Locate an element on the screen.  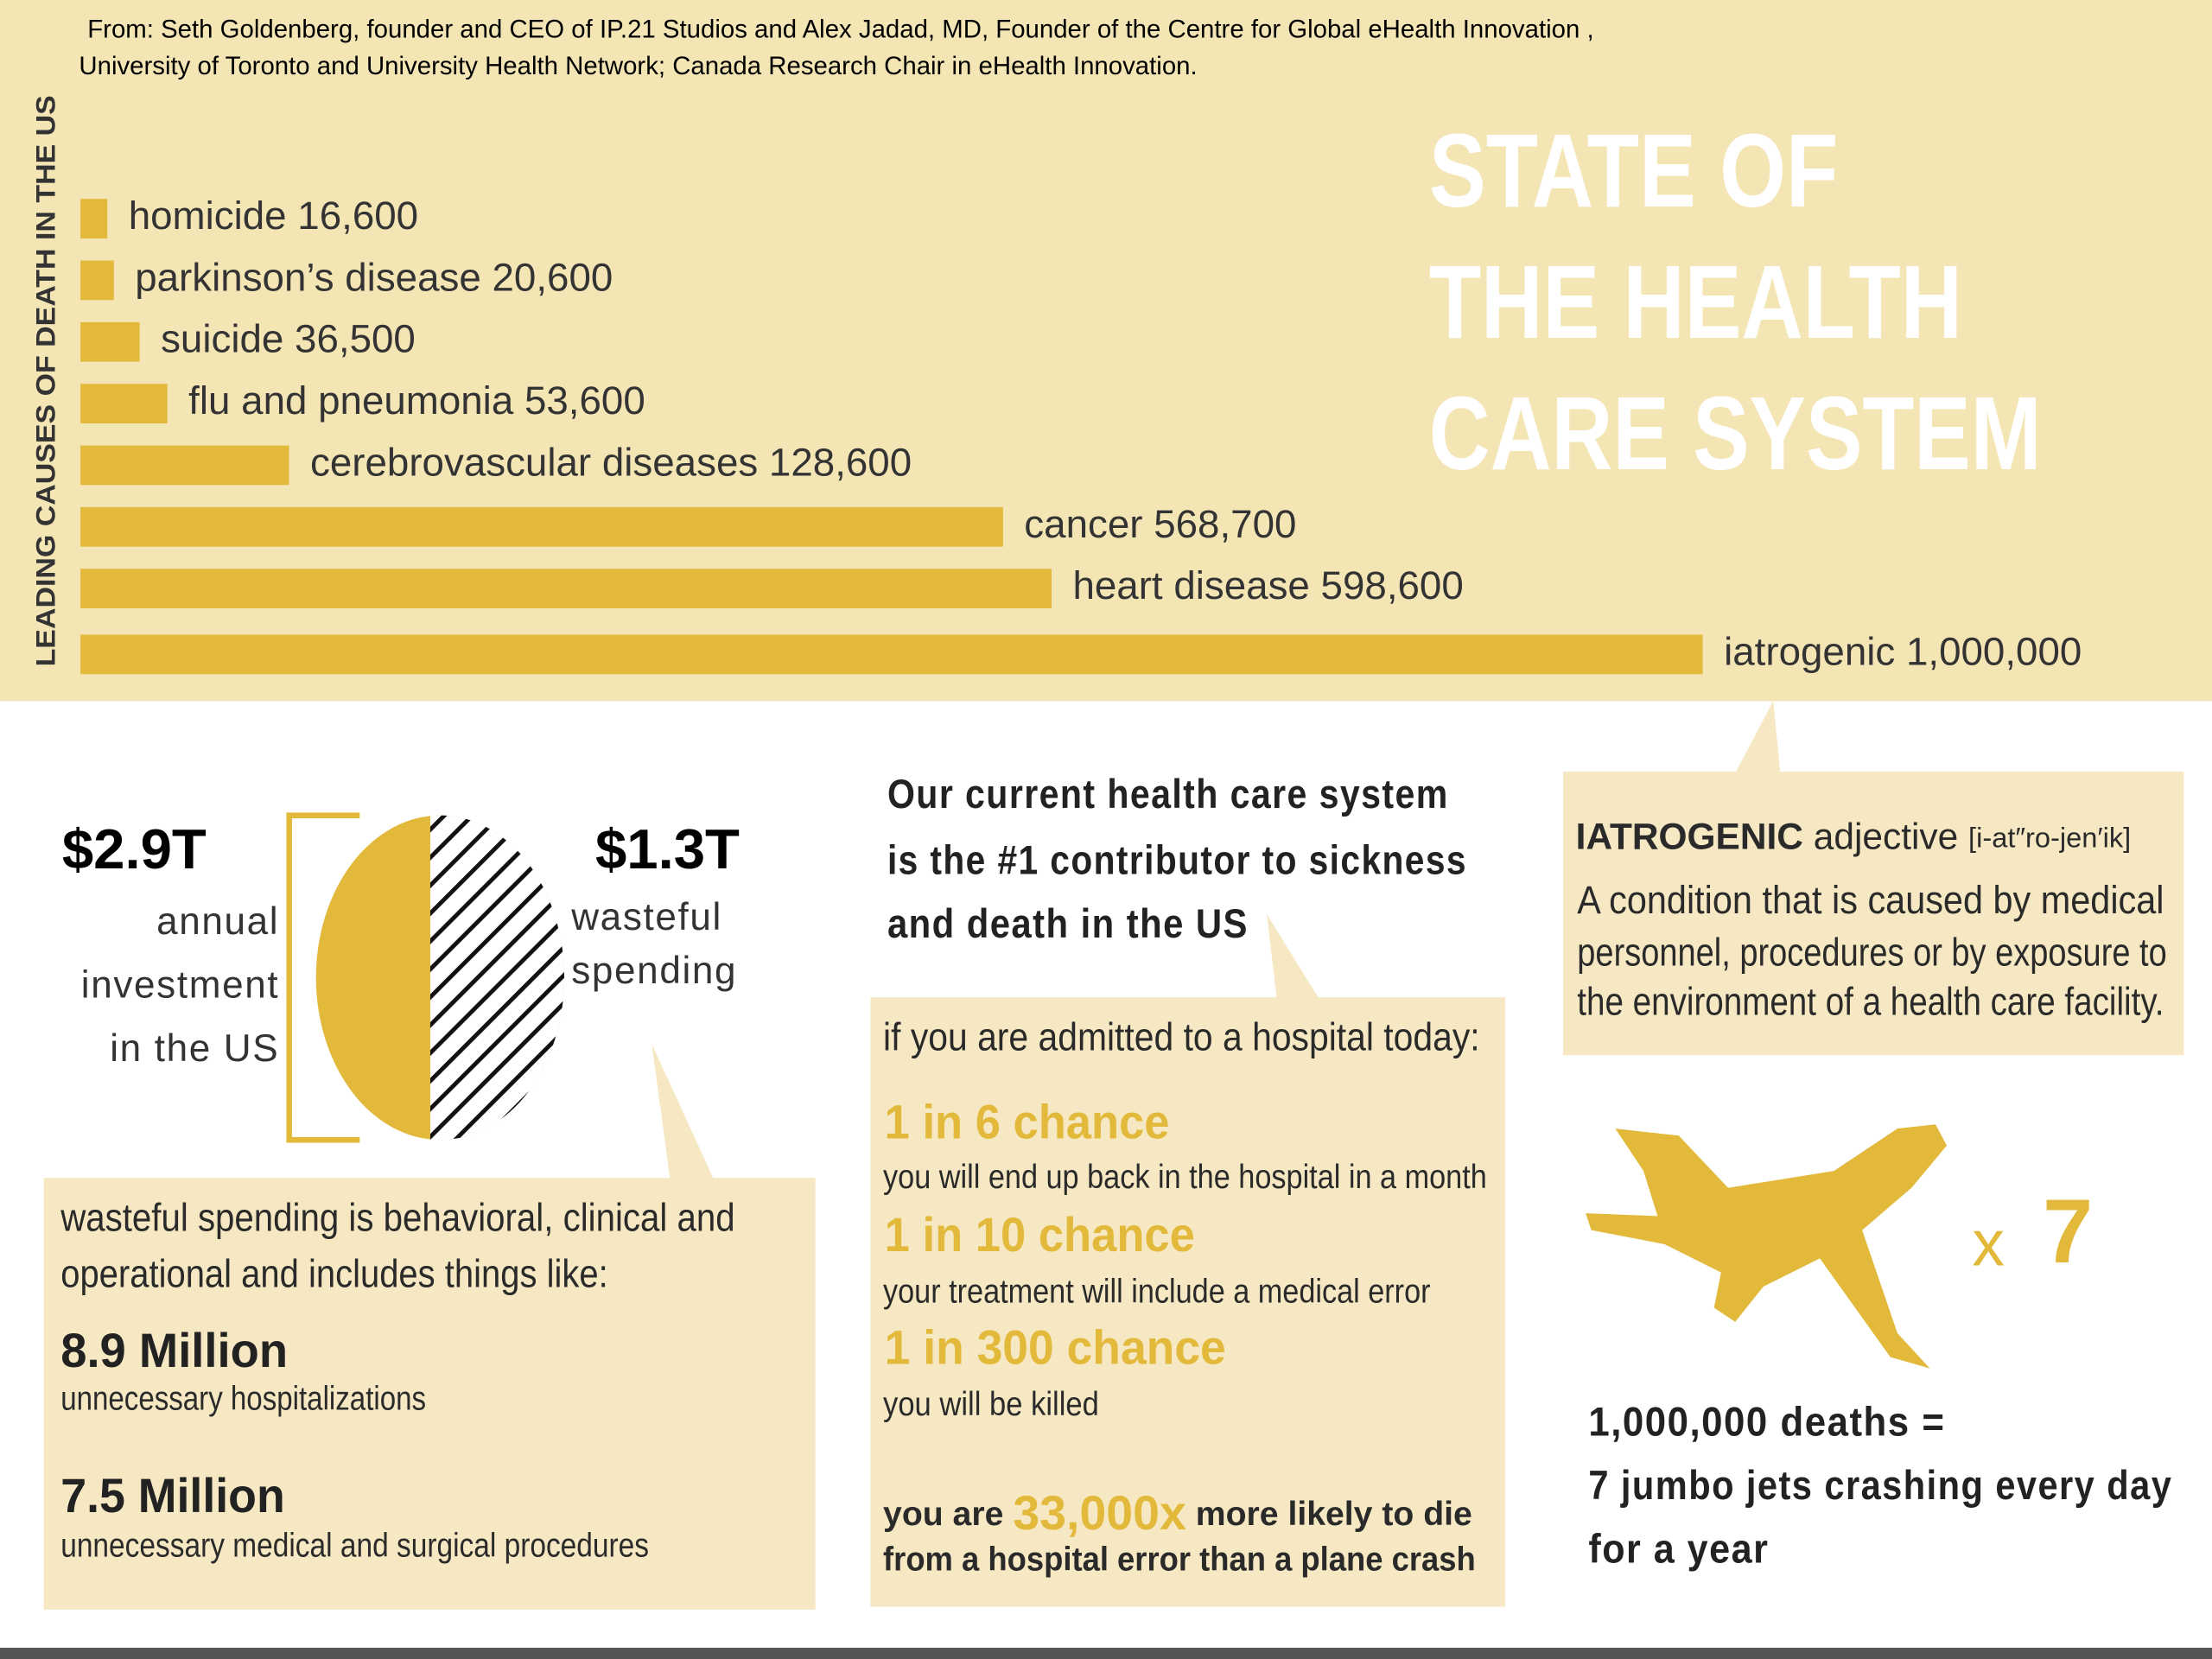
value-label: 36,500 is located at coordinates (355, 339).